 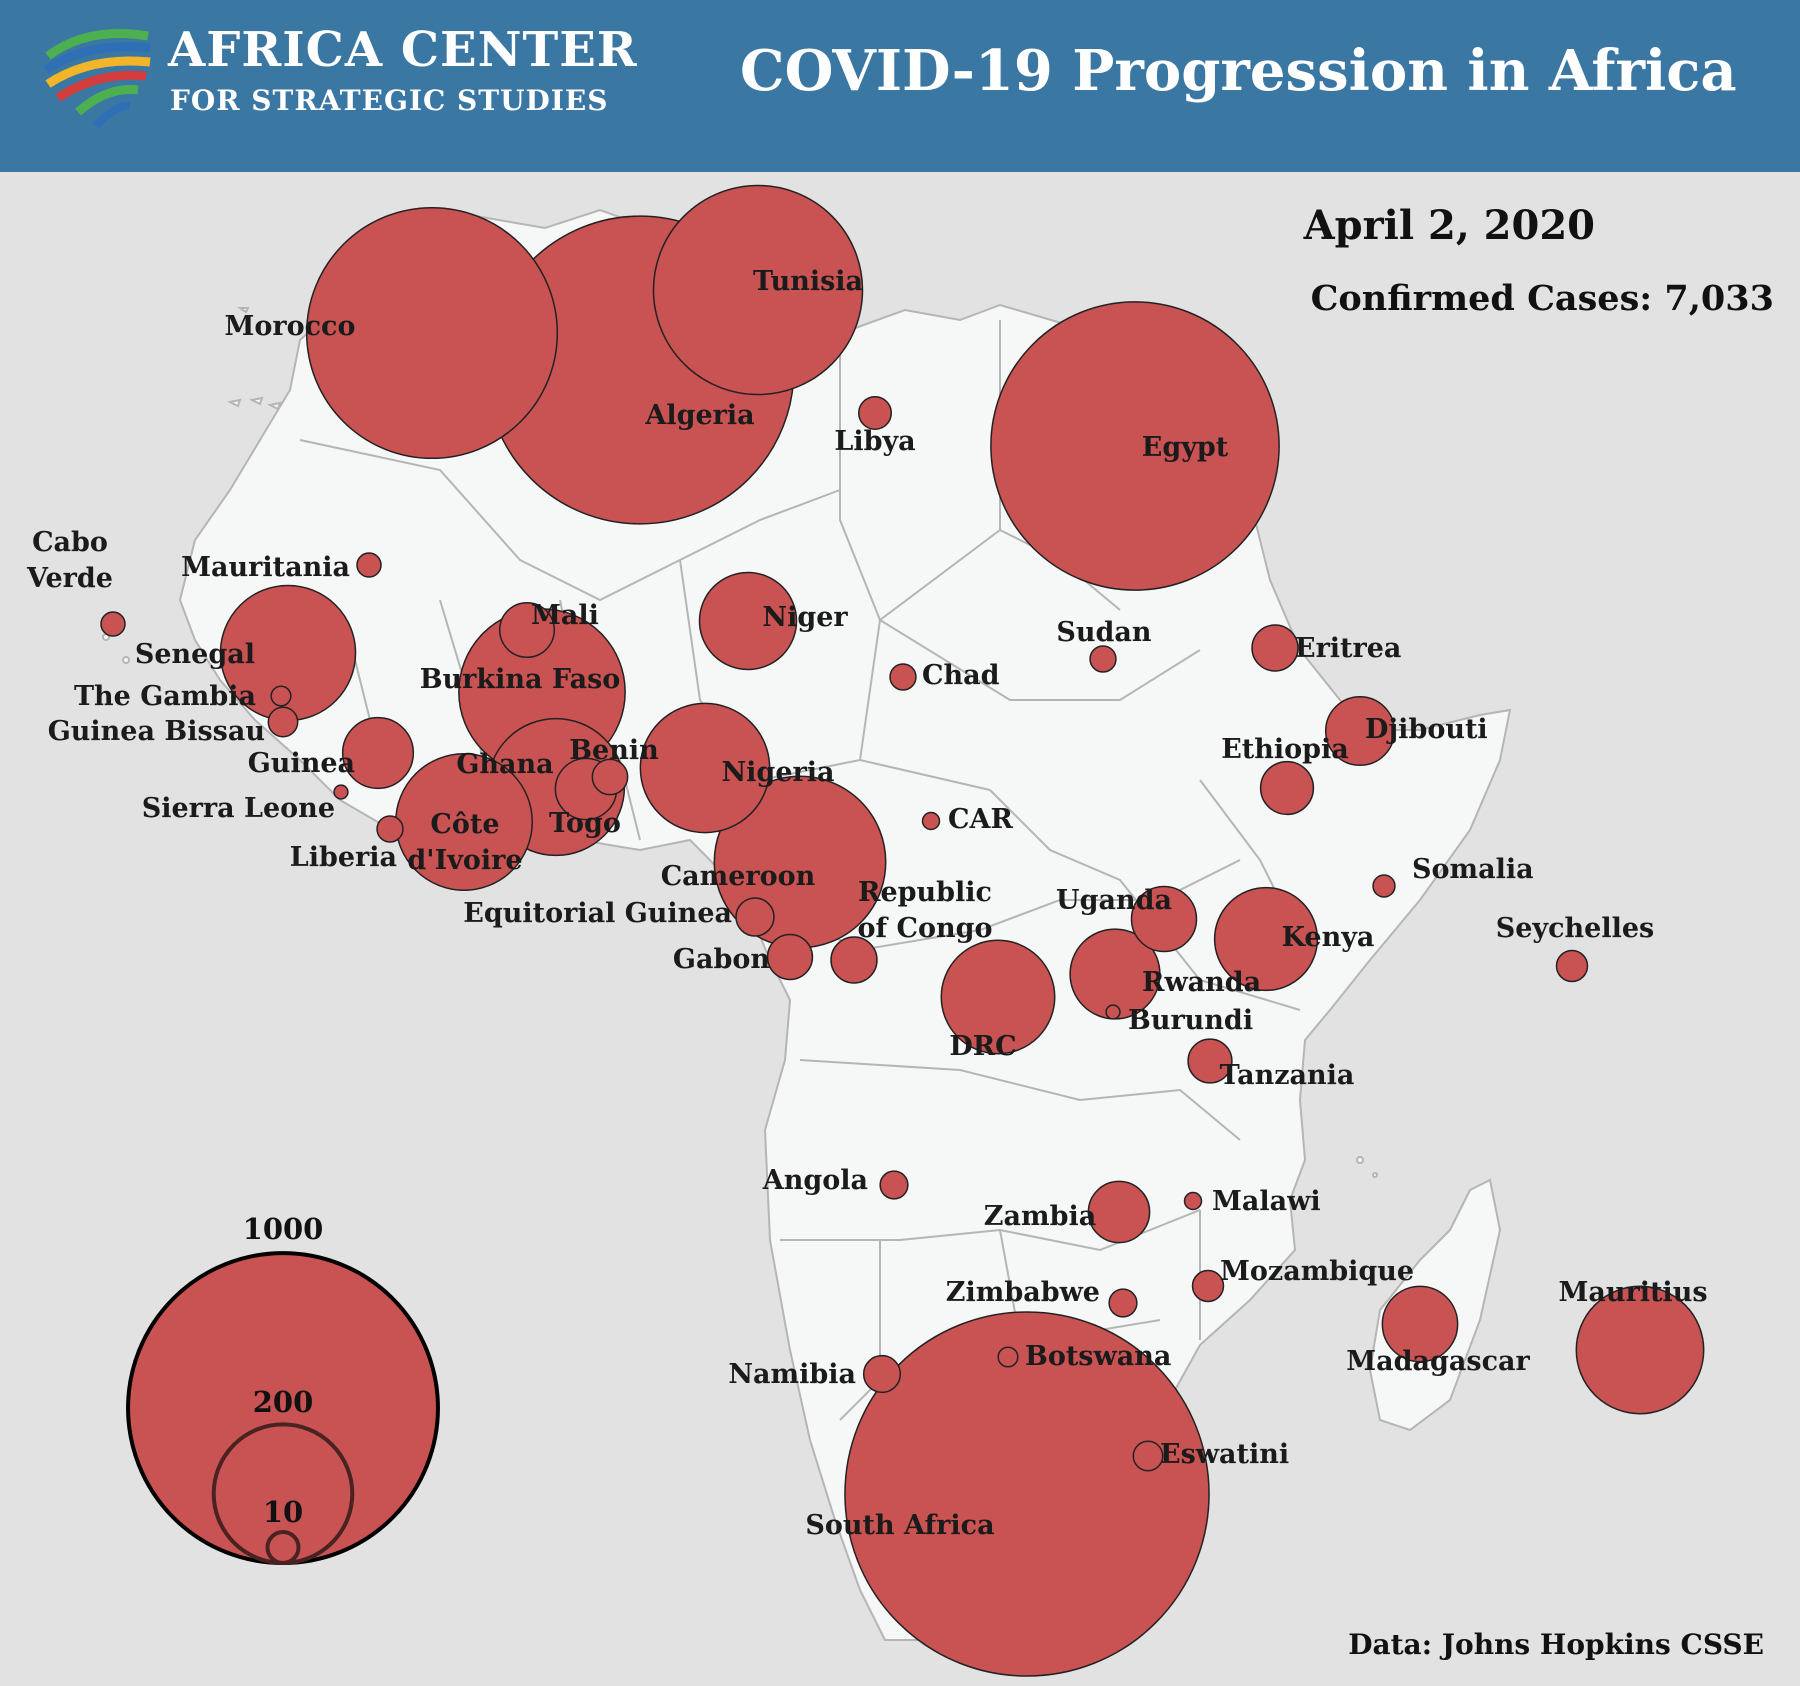 I want to click on label-burundi: Burundi, so click(x=1190, y=1020).